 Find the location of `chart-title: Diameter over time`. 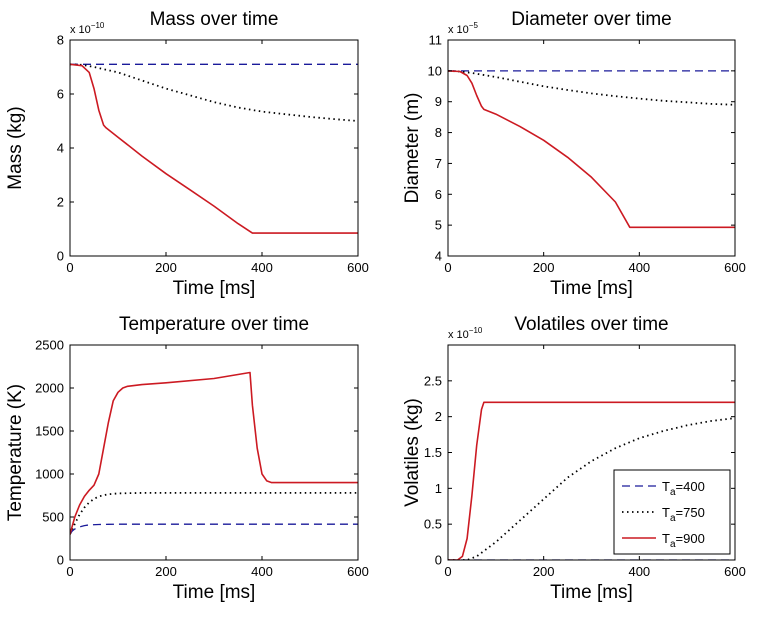

chart-title: Diameter over time is located at coordinates (591, 19).